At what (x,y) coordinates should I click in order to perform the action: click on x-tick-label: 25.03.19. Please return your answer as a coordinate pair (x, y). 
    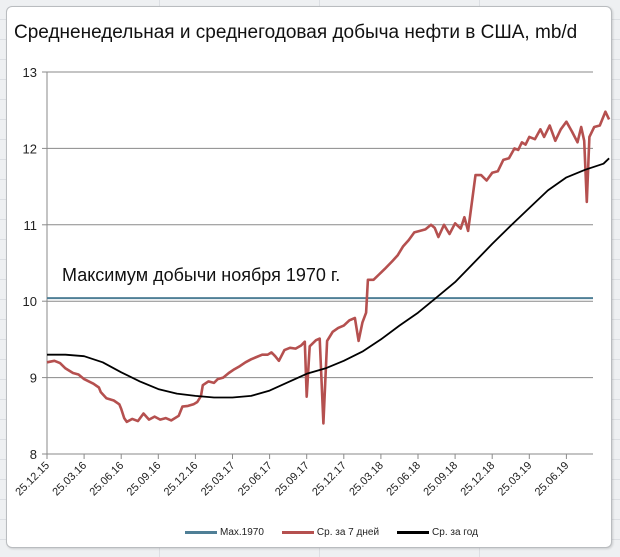
    Looking at the image, I should click on (515, 479).